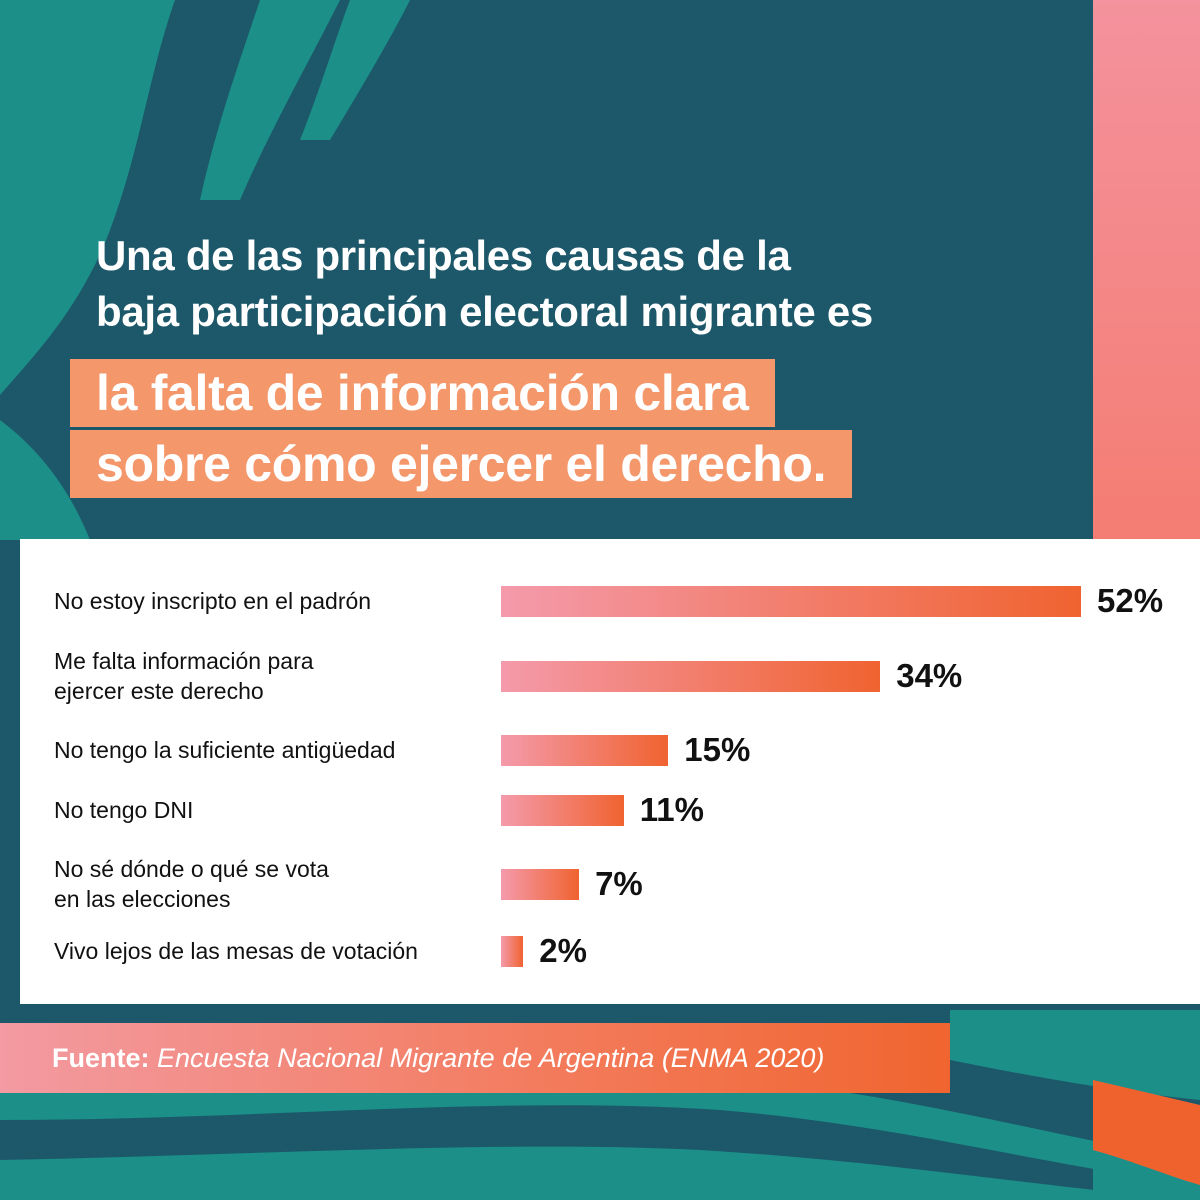  I want to click on teal-wave-top-left, so click(87, 197).